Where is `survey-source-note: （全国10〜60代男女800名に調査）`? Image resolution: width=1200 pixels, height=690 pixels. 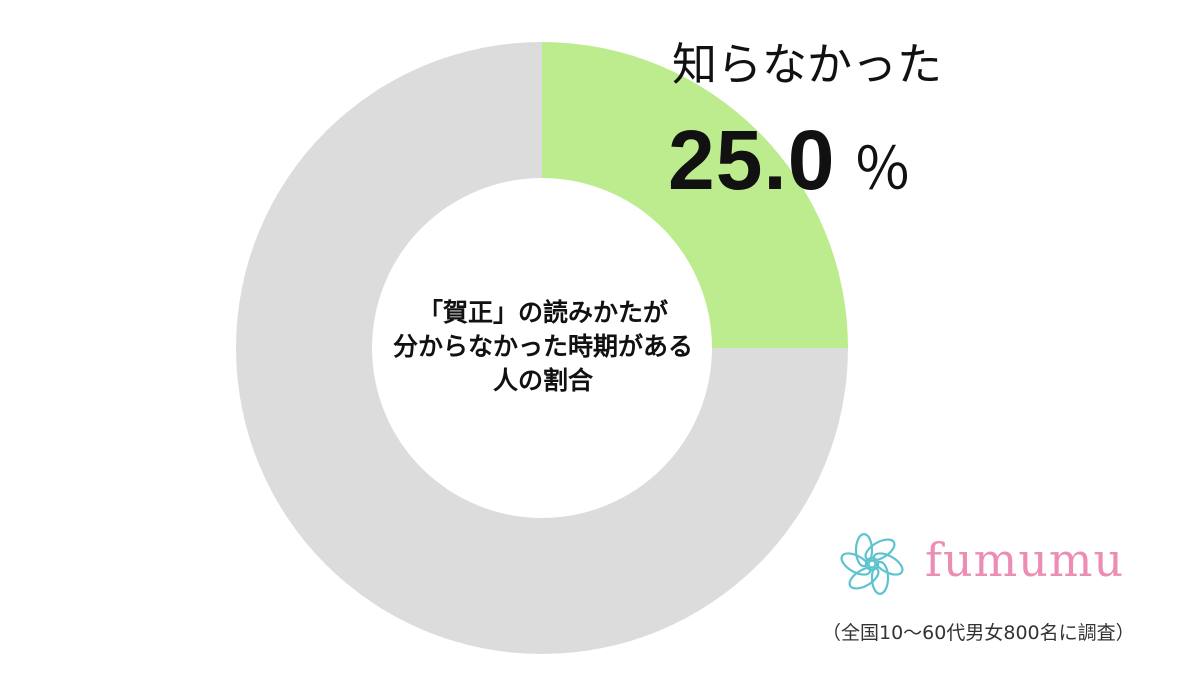 survey-source-note: （全国10〜60代男女800名に調査） is located at coordinates (978, 633).